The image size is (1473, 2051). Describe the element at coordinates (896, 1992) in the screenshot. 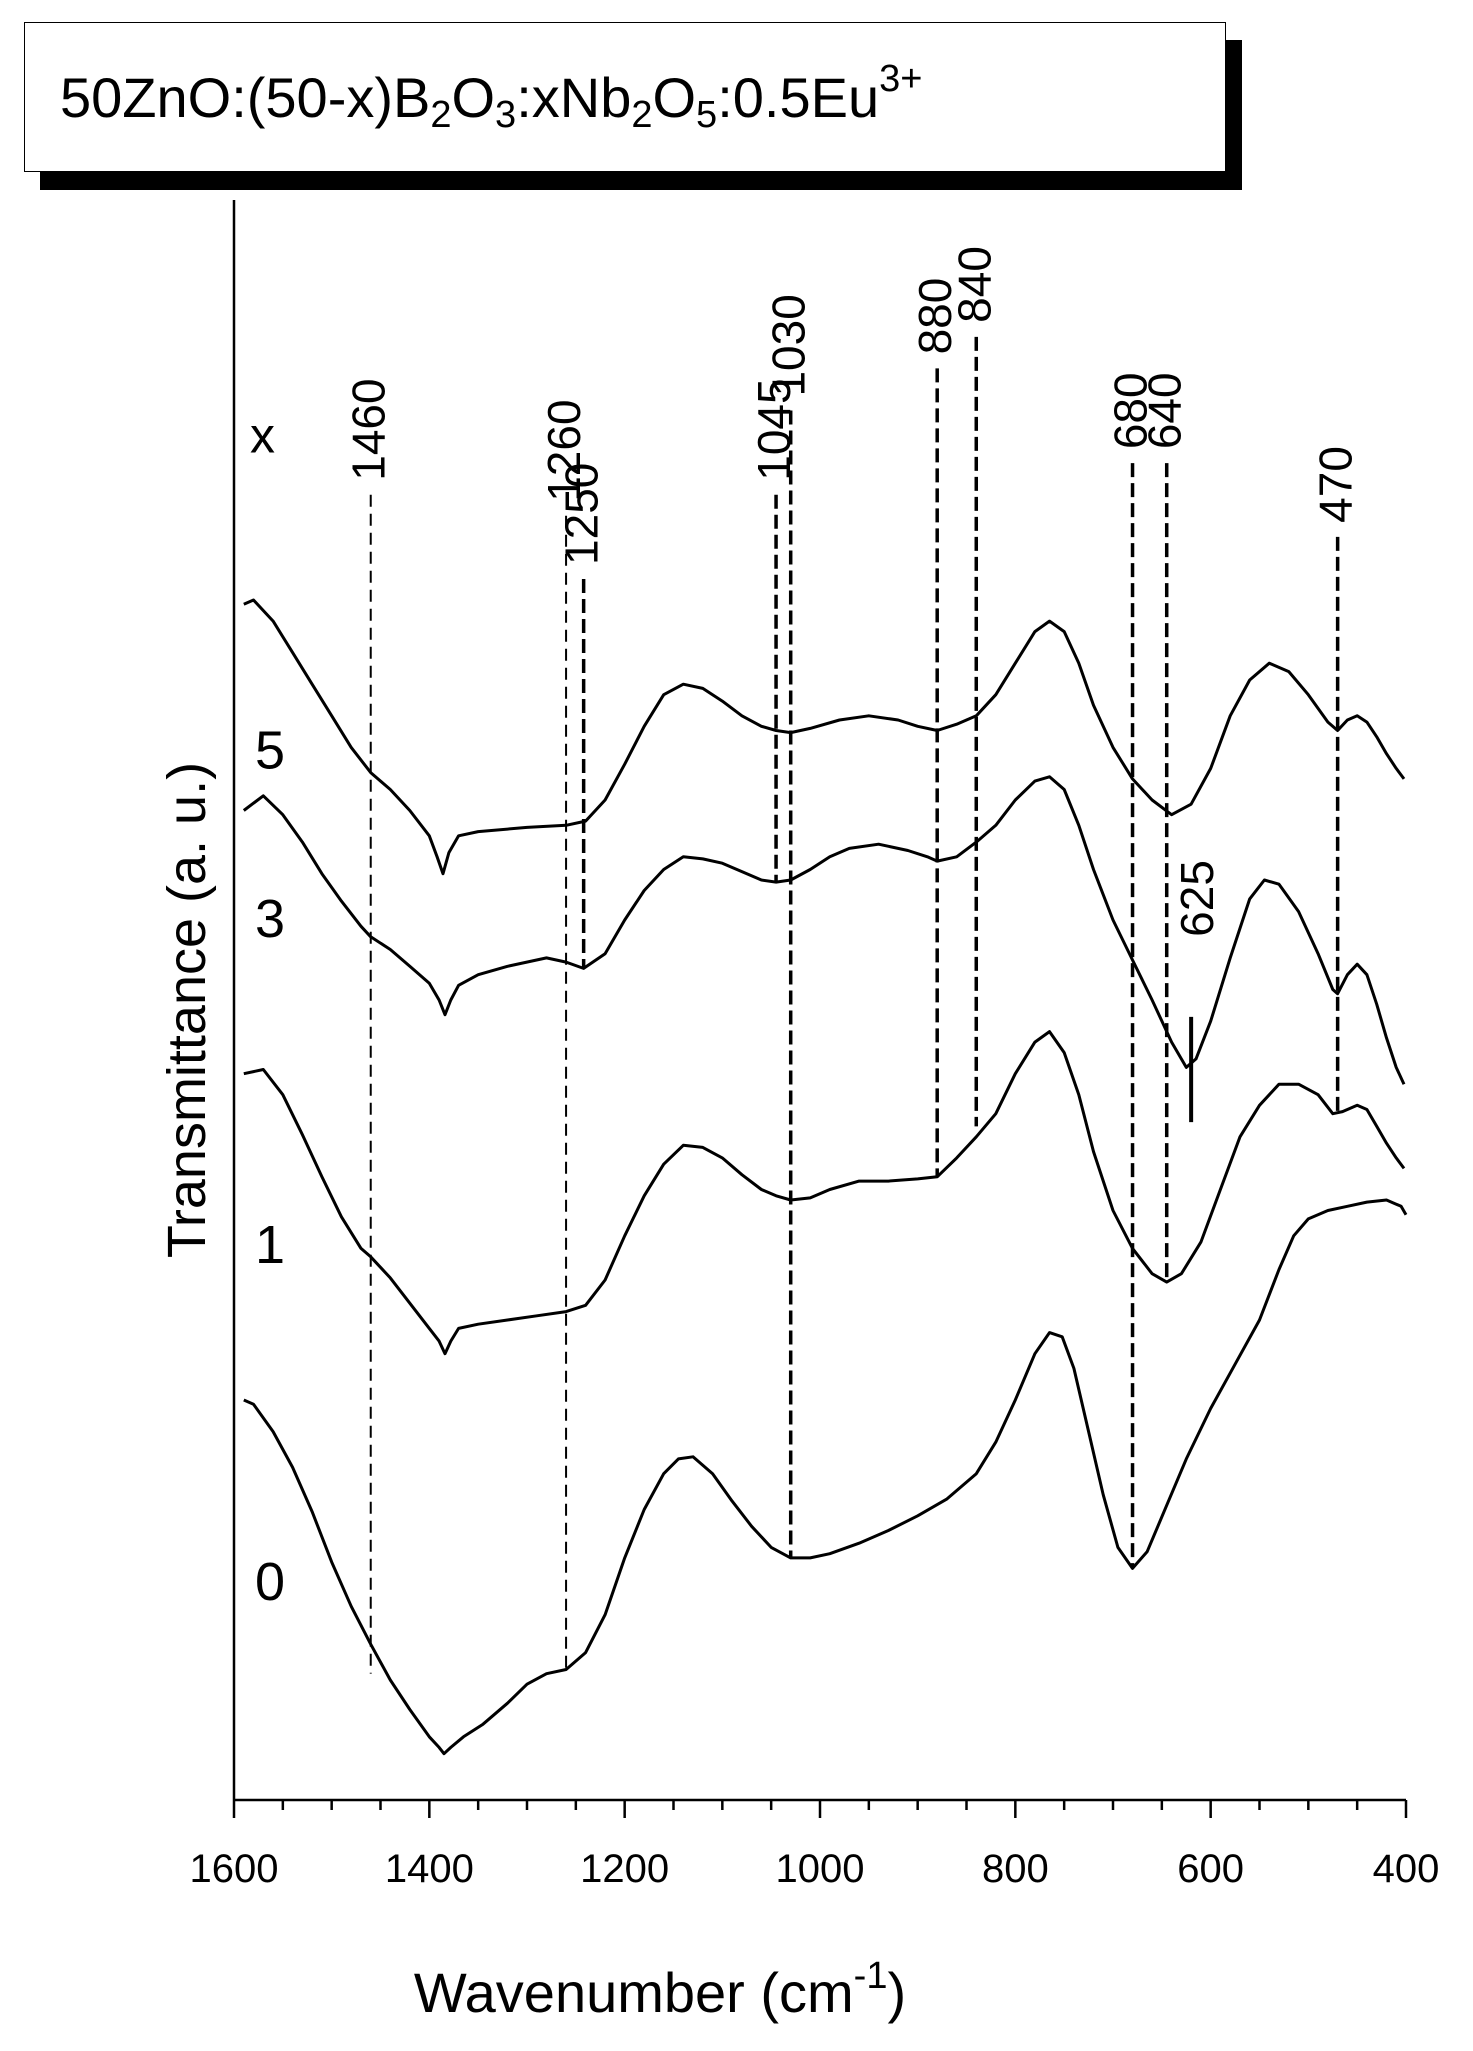

I see `x-axis-label-close: )` at that location.